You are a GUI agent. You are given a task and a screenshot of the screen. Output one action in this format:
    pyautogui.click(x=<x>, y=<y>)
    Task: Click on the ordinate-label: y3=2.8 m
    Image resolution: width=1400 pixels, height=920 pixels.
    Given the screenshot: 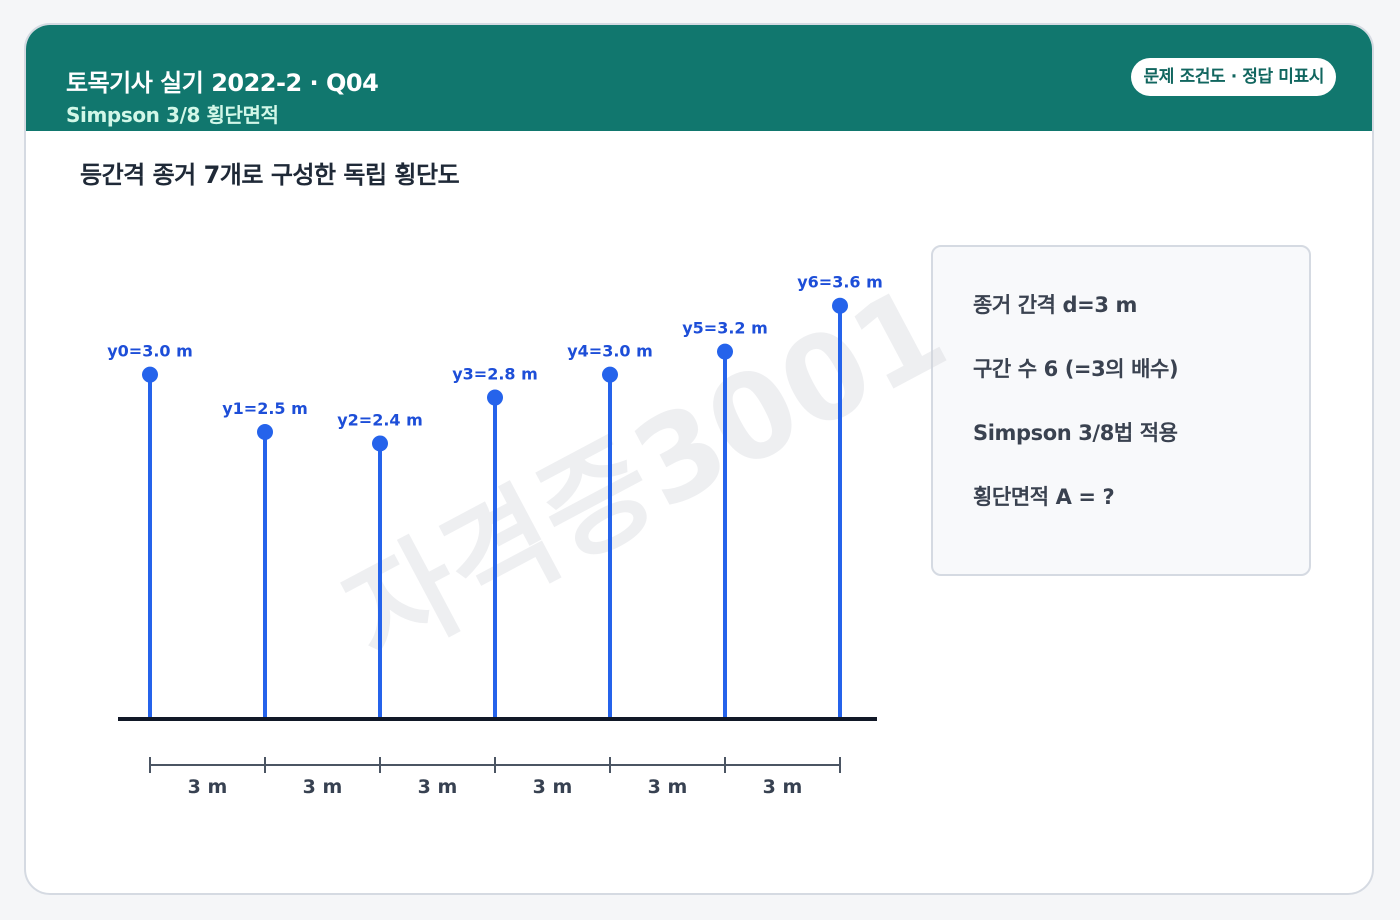 What is the action you would take?
    pyautogui.click(x=495, y=374)
    